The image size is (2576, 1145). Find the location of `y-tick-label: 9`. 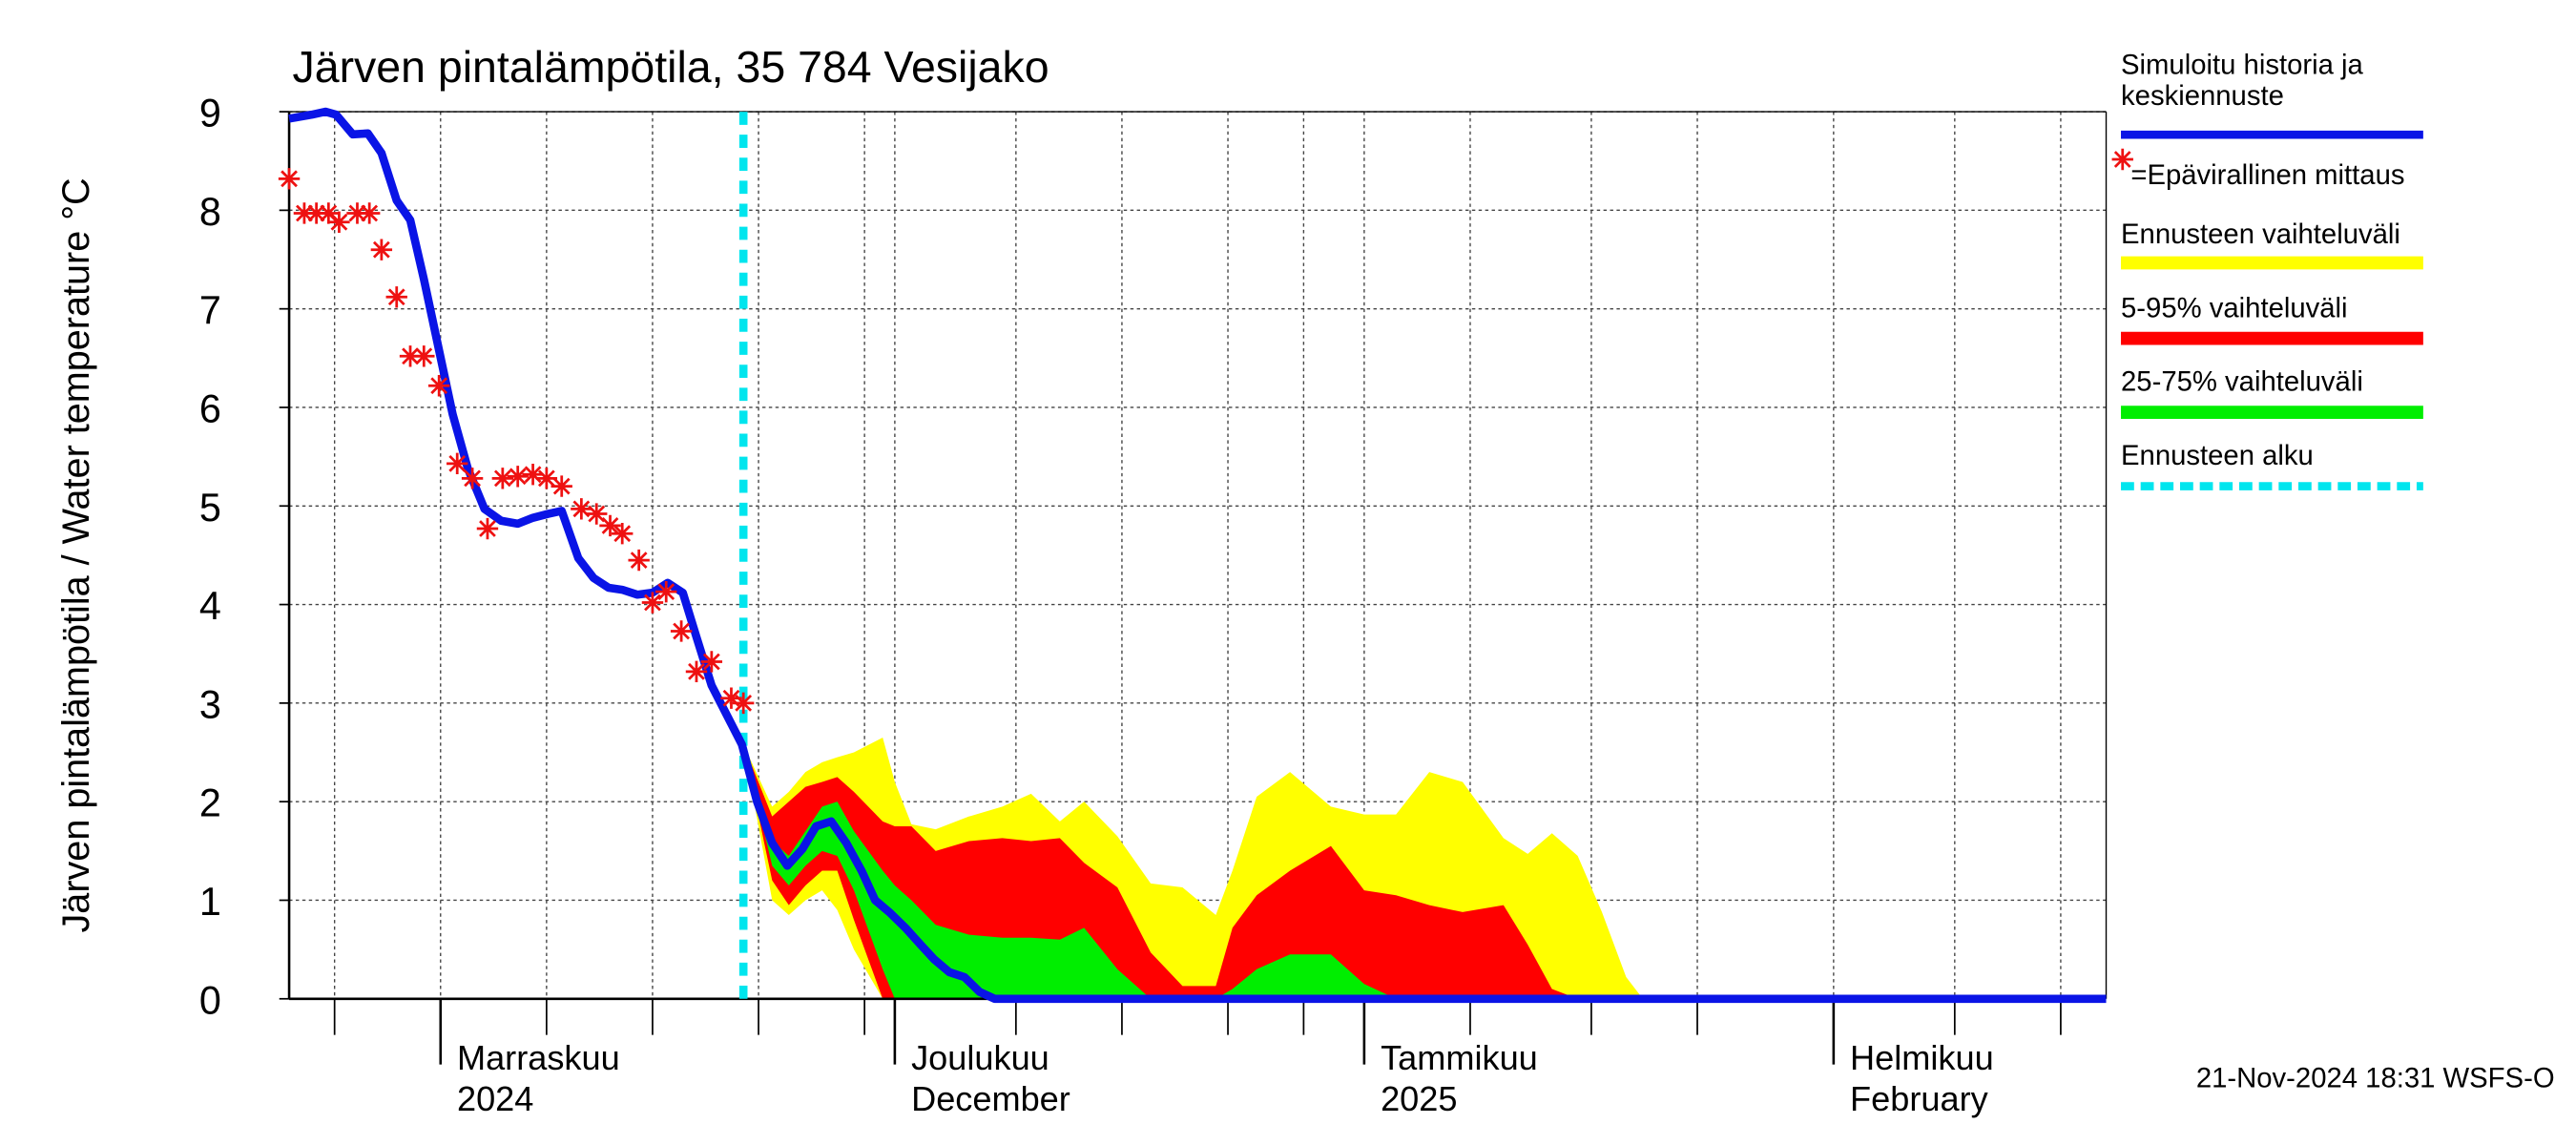

y-tick-label: 9 is located at coordinates (210, 113).